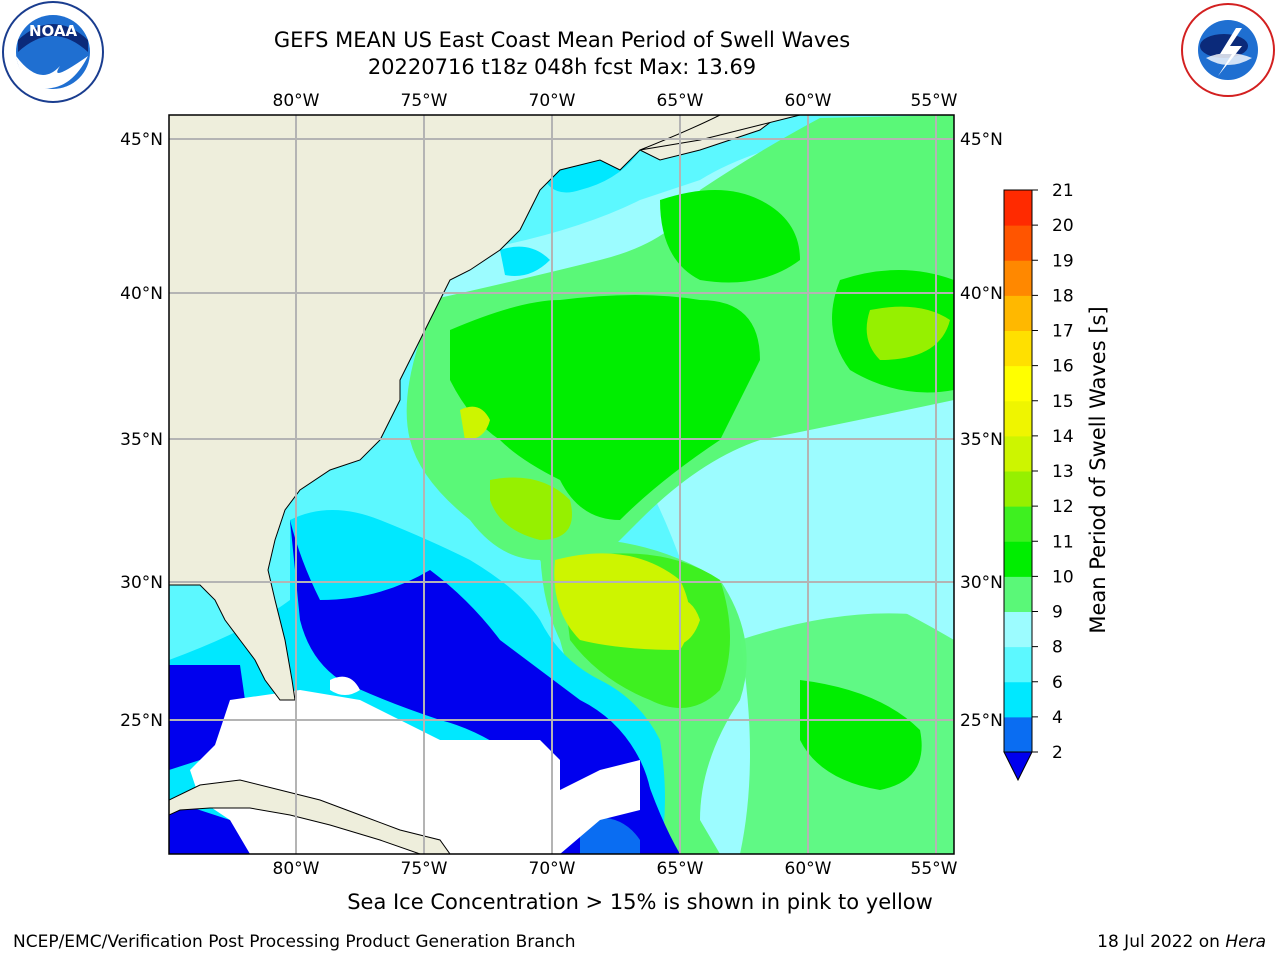 This screenshot has width=1280, height=960. Describe the element at coordinates (1158, 942) in the screenshot. I see `date-label: 18 Jul 2022 on` at that location.